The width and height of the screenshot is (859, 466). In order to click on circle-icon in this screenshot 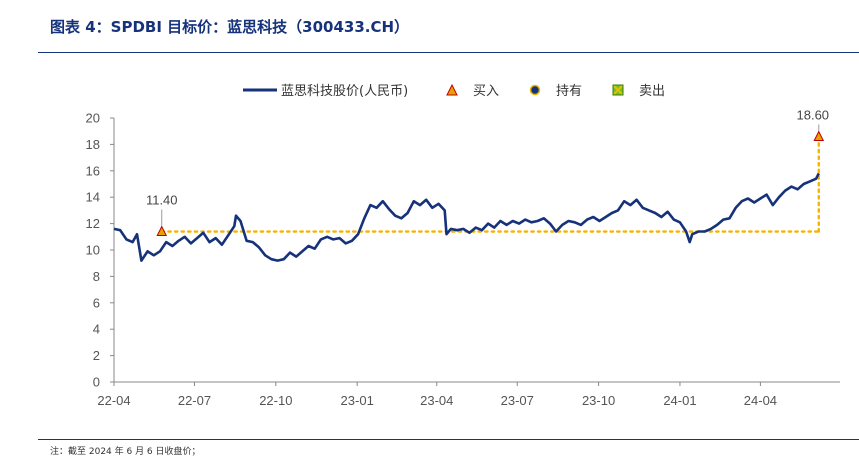, I will do `click(535, 90)`.